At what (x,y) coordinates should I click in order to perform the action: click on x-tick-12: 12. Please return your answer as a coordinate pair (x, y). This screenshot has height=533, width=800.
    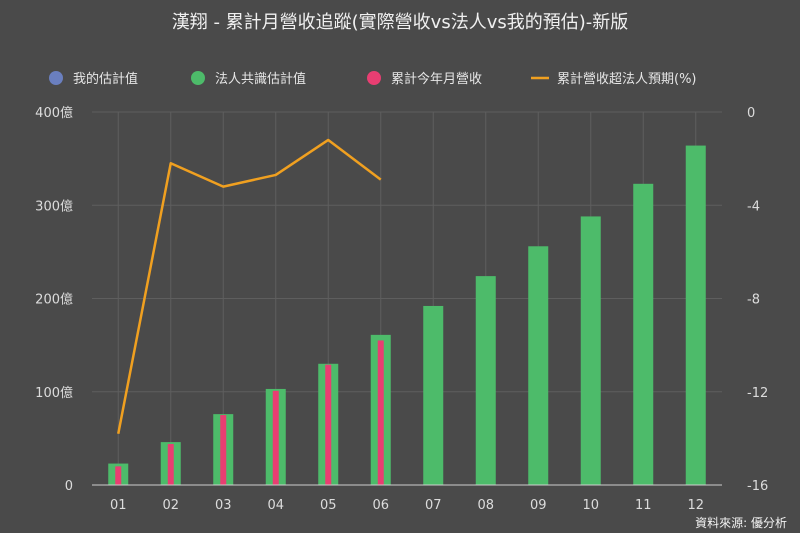
    Looking at the image, I should click on (695, 505).